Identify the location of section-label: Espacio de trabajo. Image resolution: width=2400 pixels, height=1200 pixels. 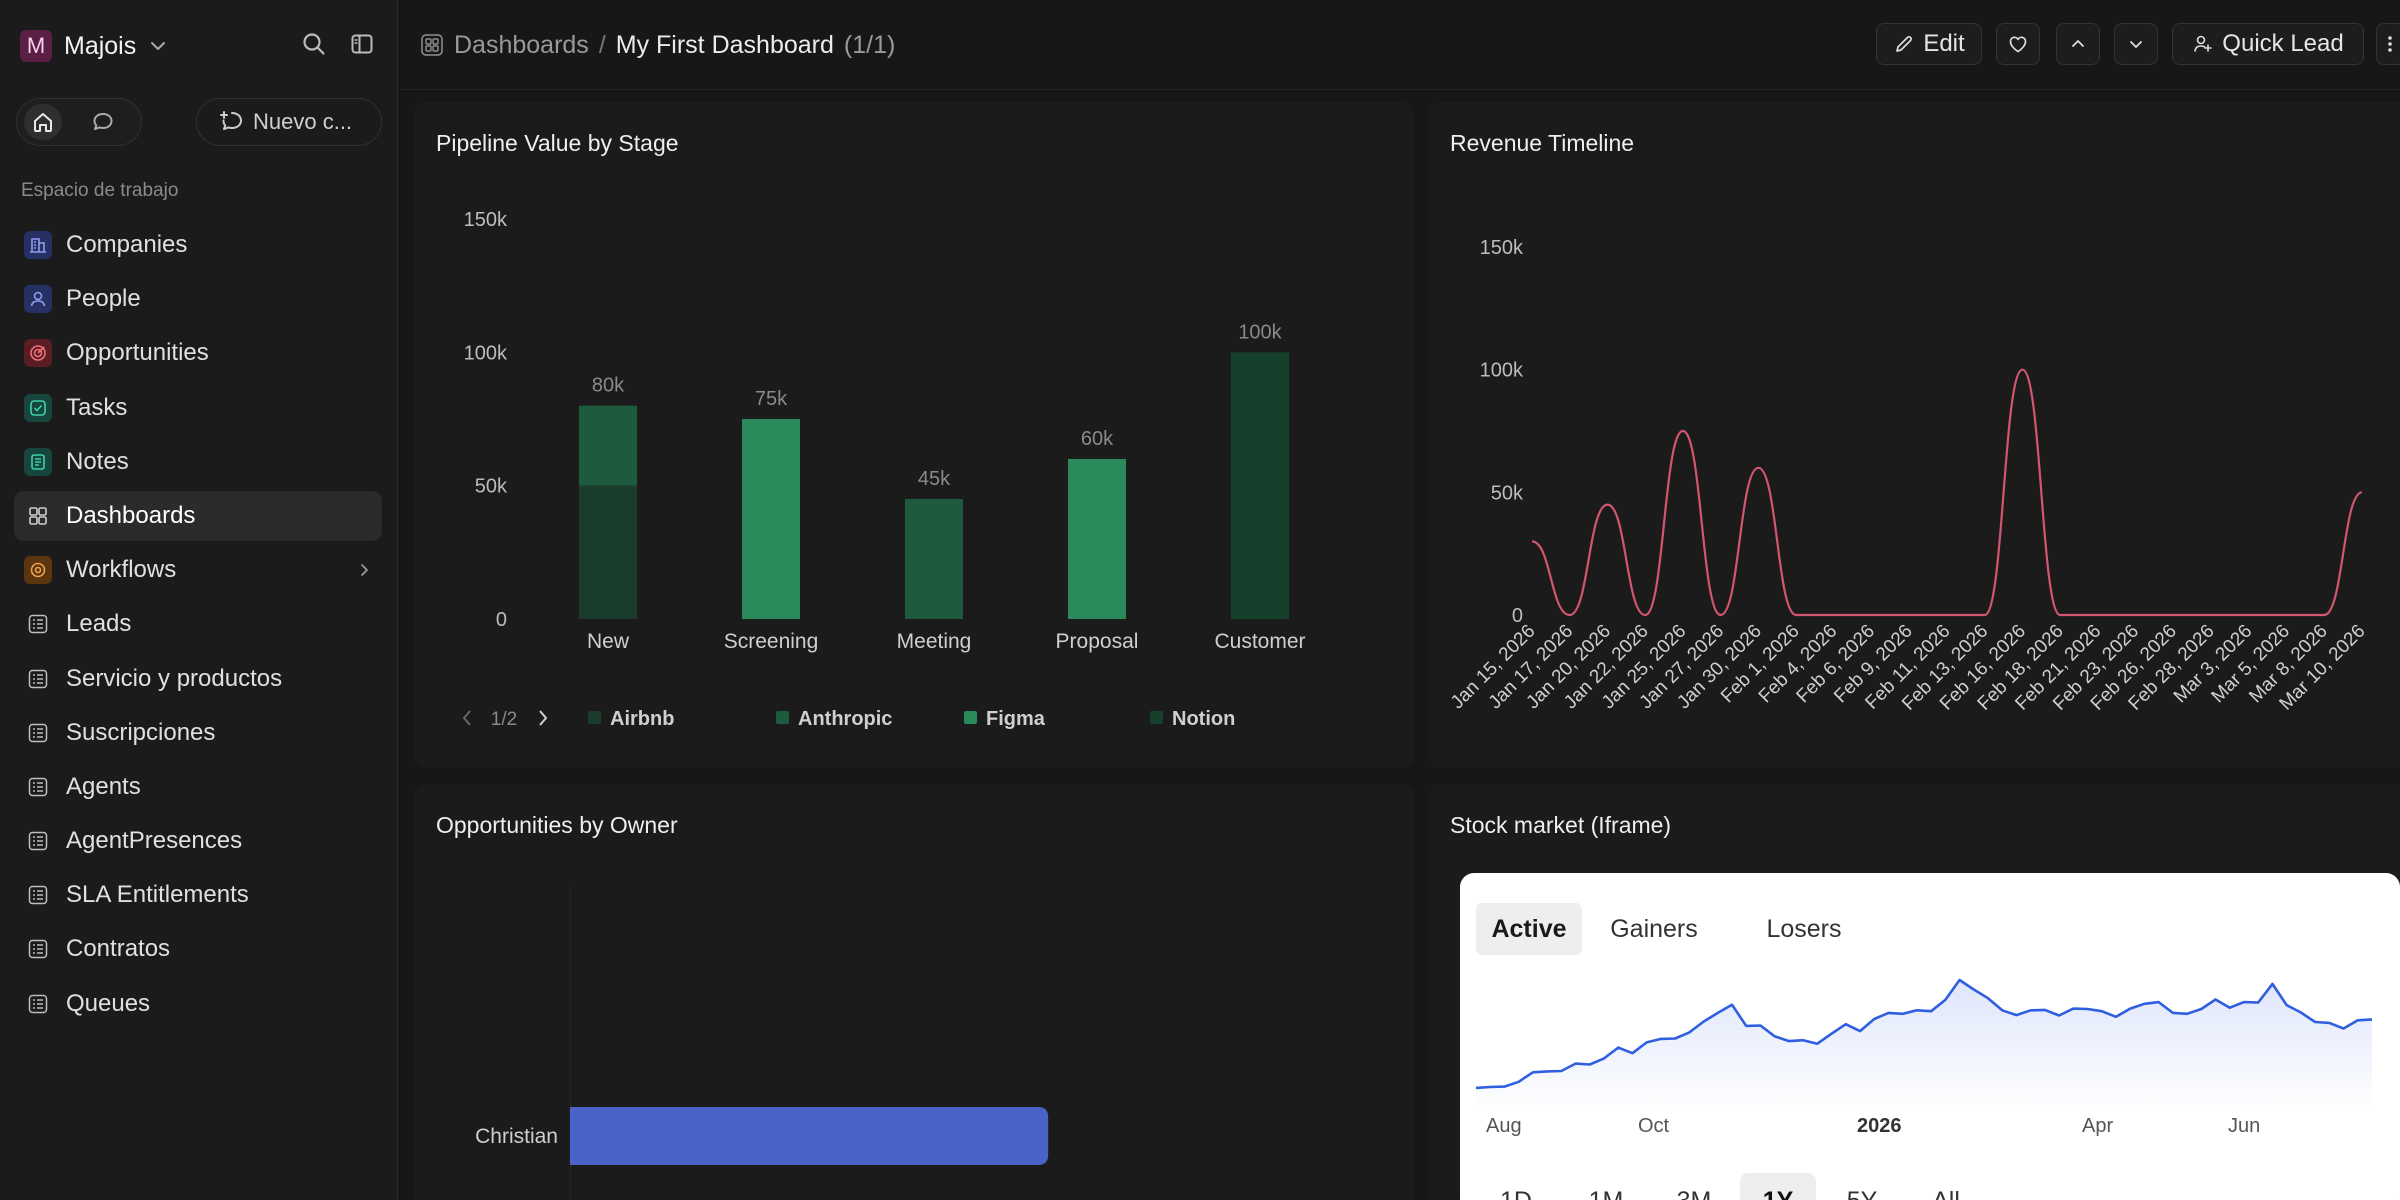
(100, 190).